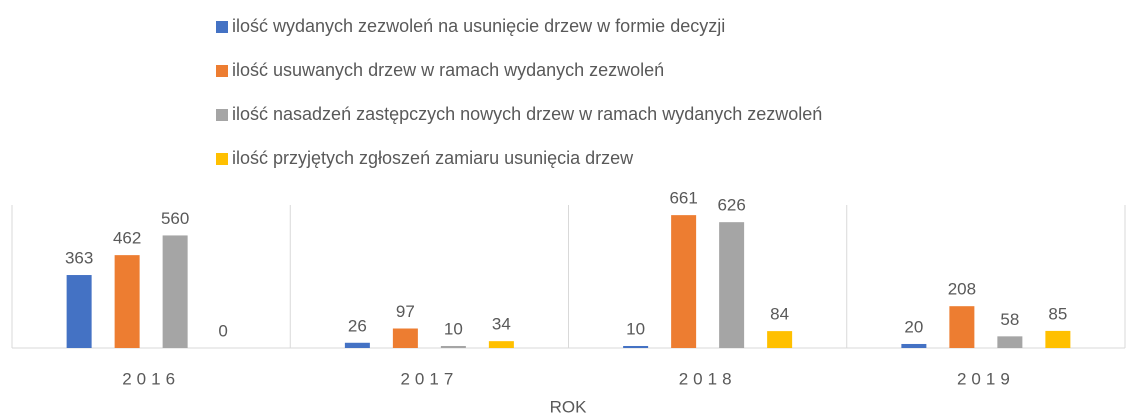  What do you see at coordinates (569, 406) in the screenshot?
I see `x-axis-label: ROK` at bounding box center [569, 406].